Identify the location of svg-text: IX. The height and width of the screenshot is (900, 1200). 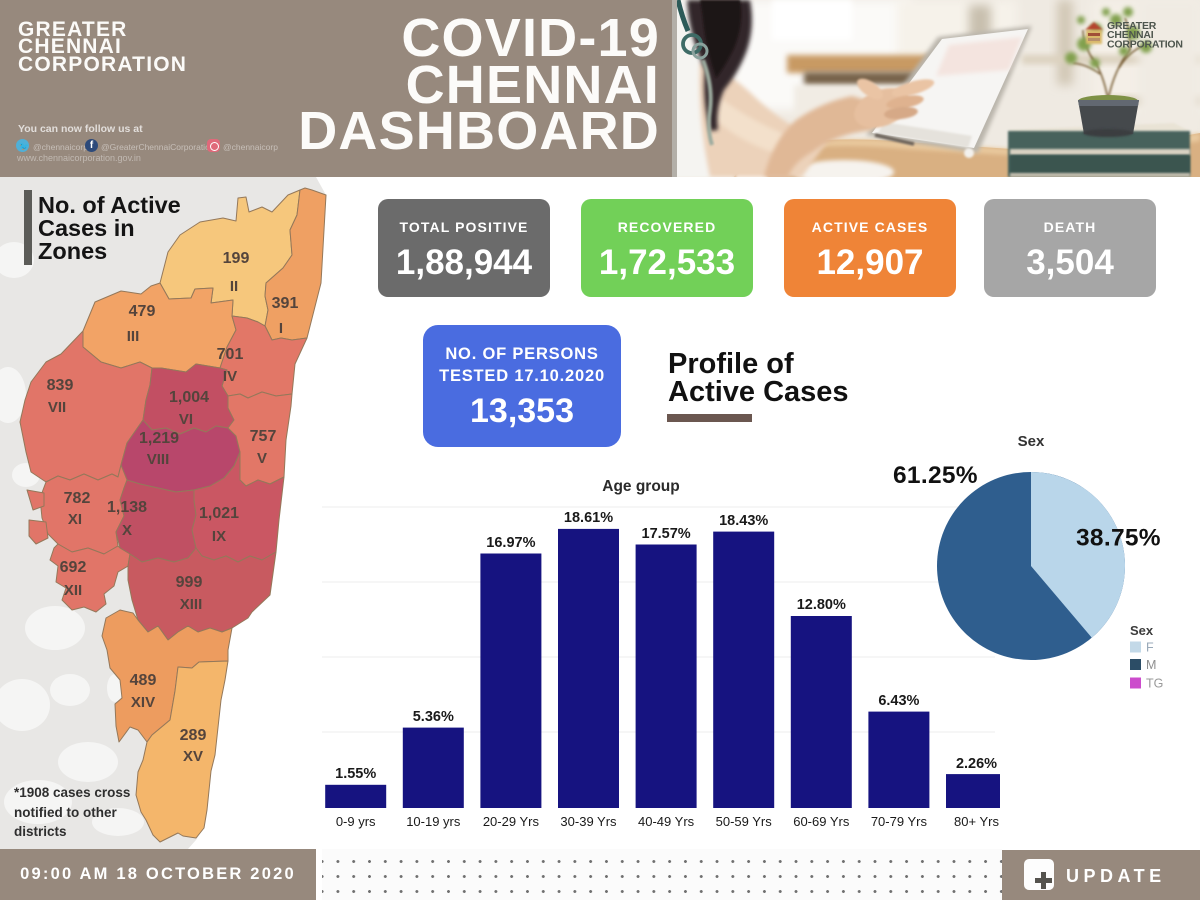
(219, 536).